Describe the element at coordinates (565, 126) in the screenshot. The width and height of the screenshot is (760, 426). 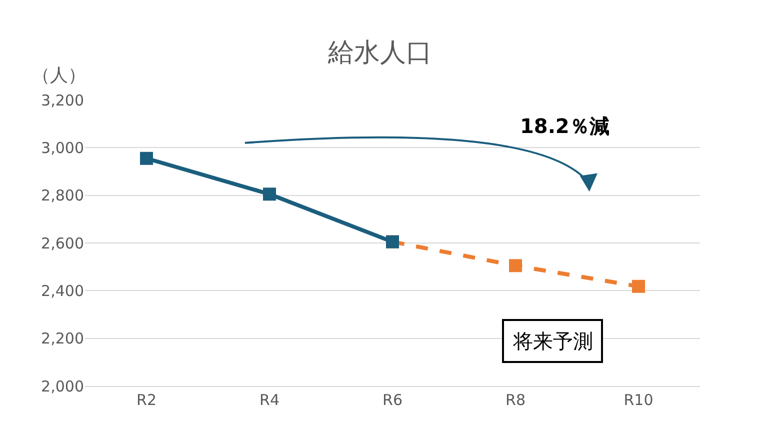
I see `annotation: 18.2％減` at that location.